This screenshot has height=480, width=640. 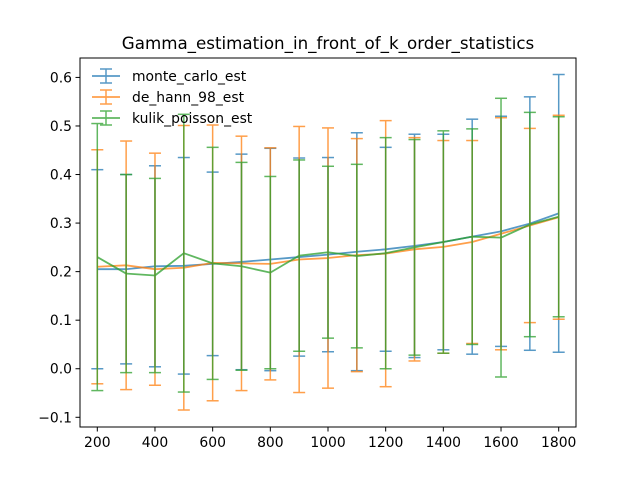 What do you see at coordinates (327, 443) in the screenshot?
I see `x-tick-label: 1000` at bounding box center [327, 443].